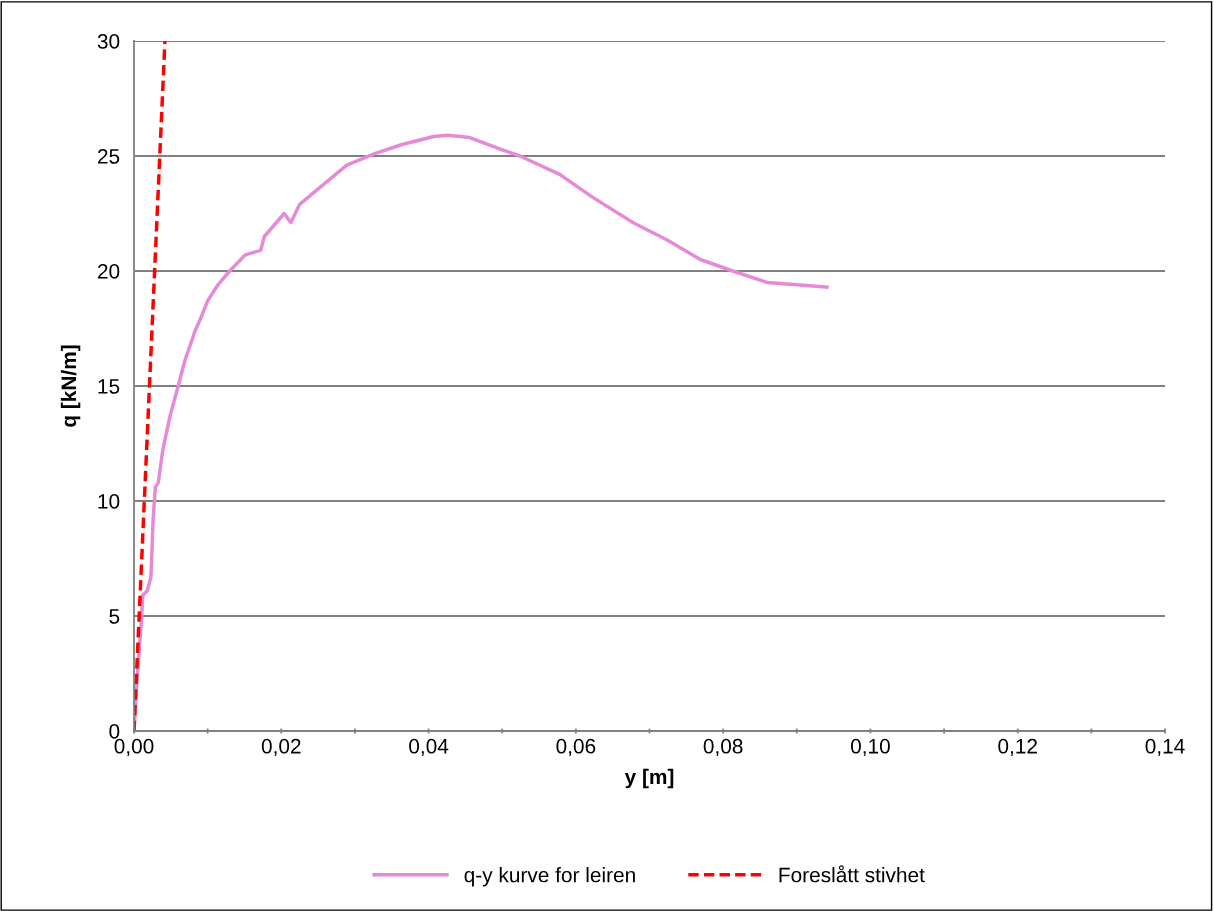  What do you see at coordinates (134, 747) in the screenshot?
I see `x-tick-label: 0,00` at bounding box center [134, 747].